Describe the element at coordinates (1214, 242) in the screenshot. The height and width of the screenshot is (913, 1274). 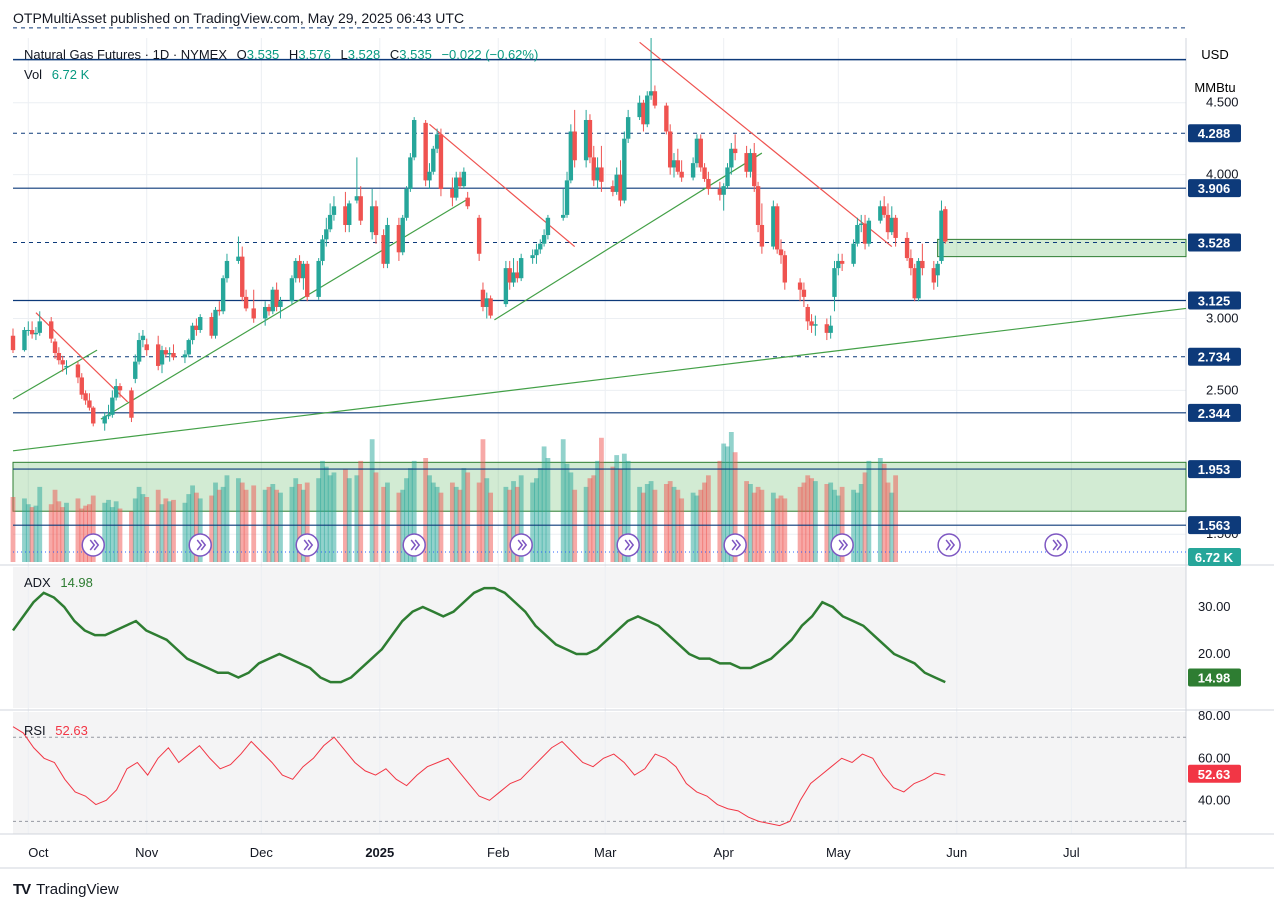
I see `last-price-badge: 3.528` at that location.